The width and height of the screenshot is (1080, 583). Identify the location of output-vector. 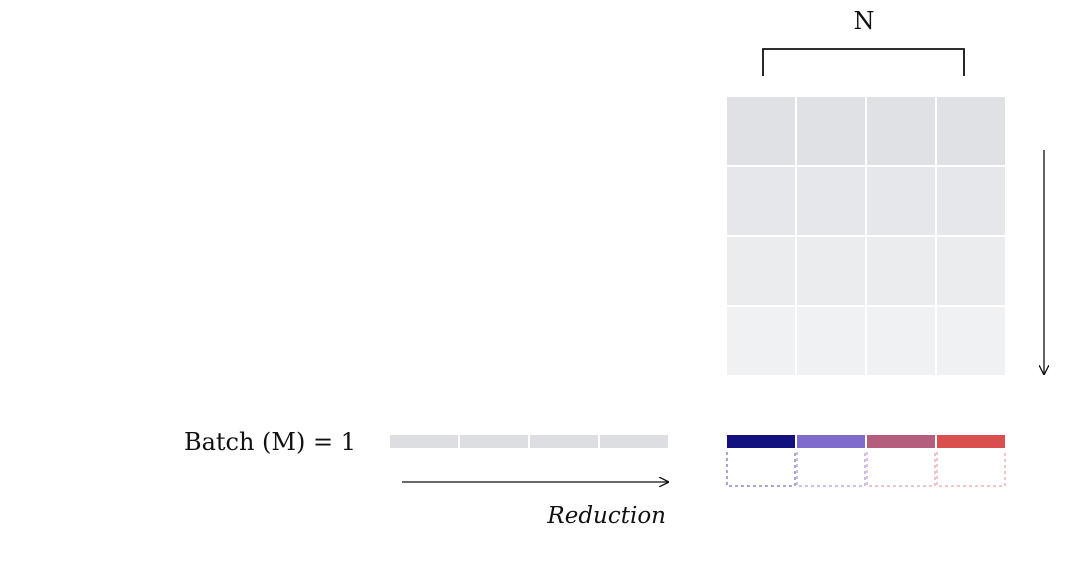
(866, 460).